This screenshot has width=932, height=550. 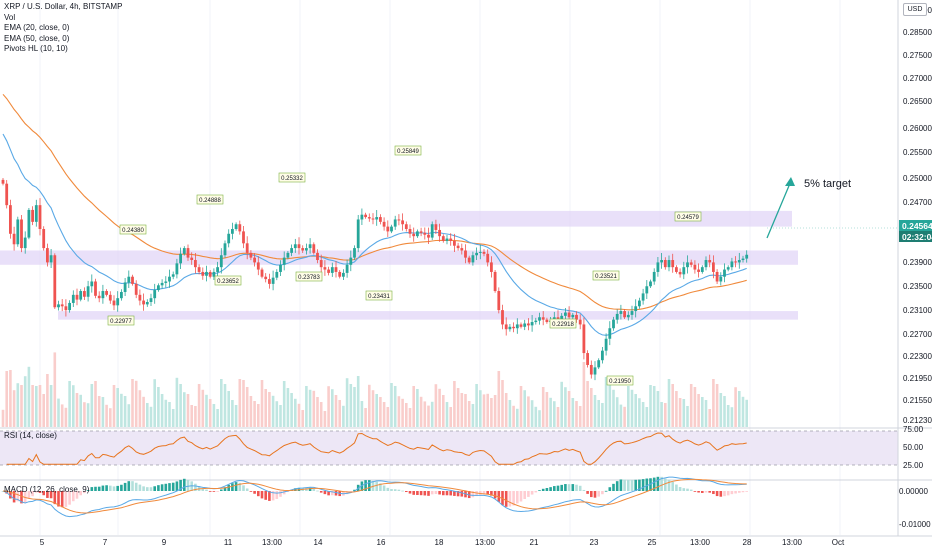 What do you see at coordinates (399, 257) in the screenshot?
I see `zone-rect` at bounding box center [399, 257].